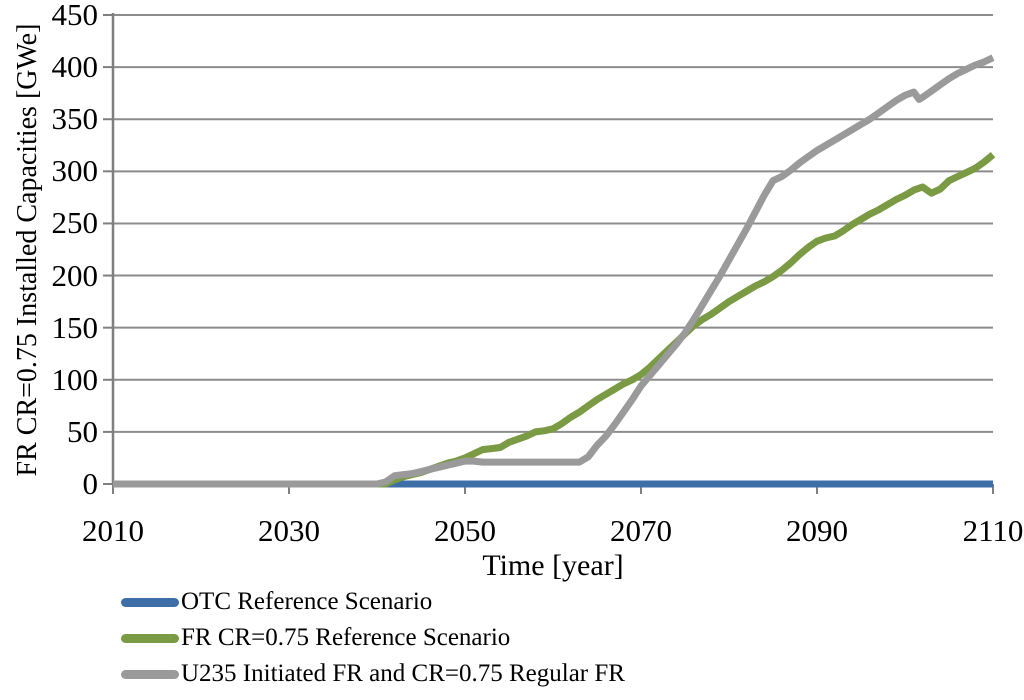  What do you see at coordinates (553, 565) in the screenshot?
I see `x-axis-title: Time [year]` at bounding box center [553, 565].